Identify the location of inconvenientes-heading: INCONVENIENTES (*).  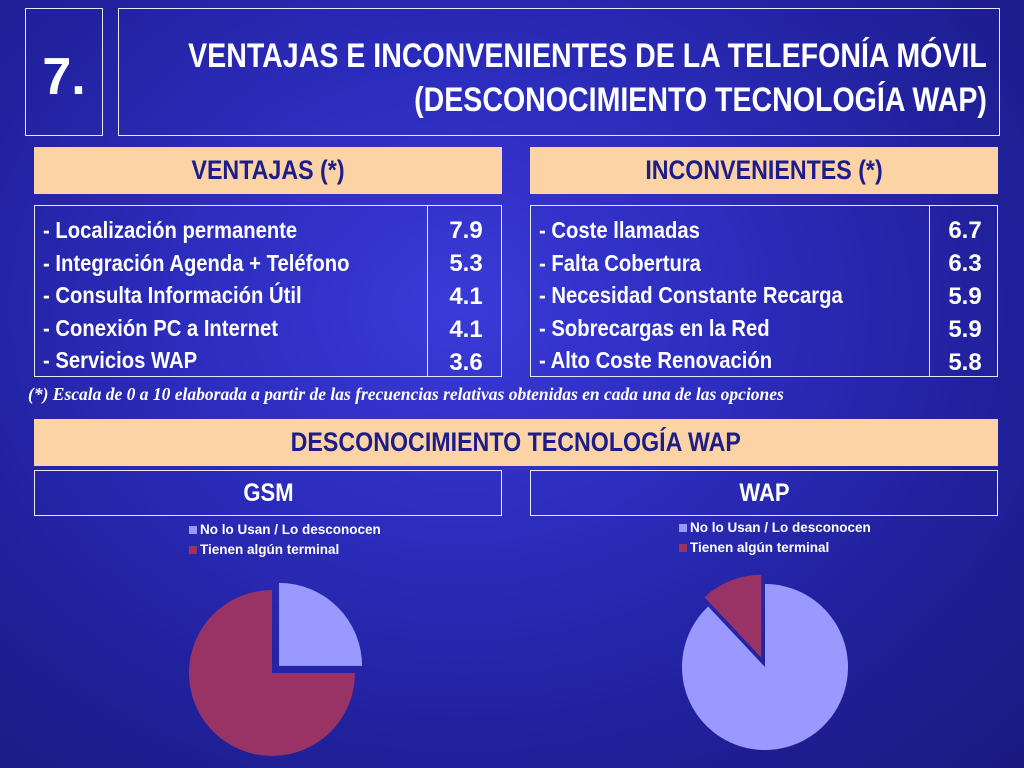
(764, 170).